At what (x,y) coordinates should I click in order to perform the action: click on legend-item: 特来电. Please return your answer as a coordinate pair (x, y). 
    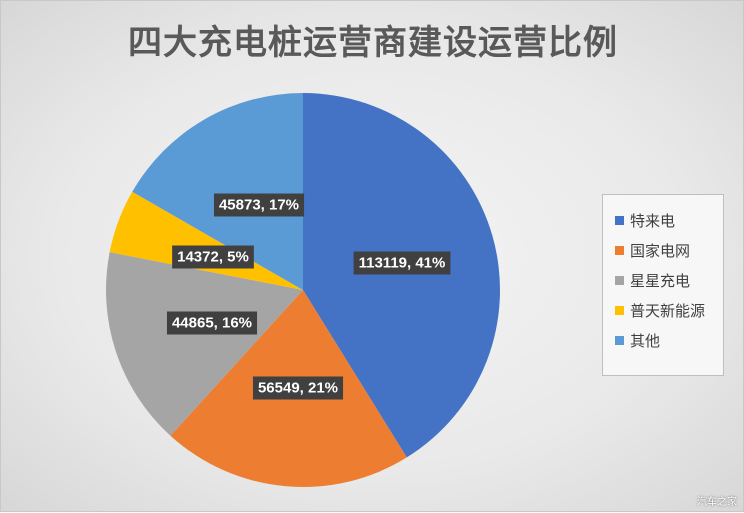
    Looking at the image, I should click on (663, 220).